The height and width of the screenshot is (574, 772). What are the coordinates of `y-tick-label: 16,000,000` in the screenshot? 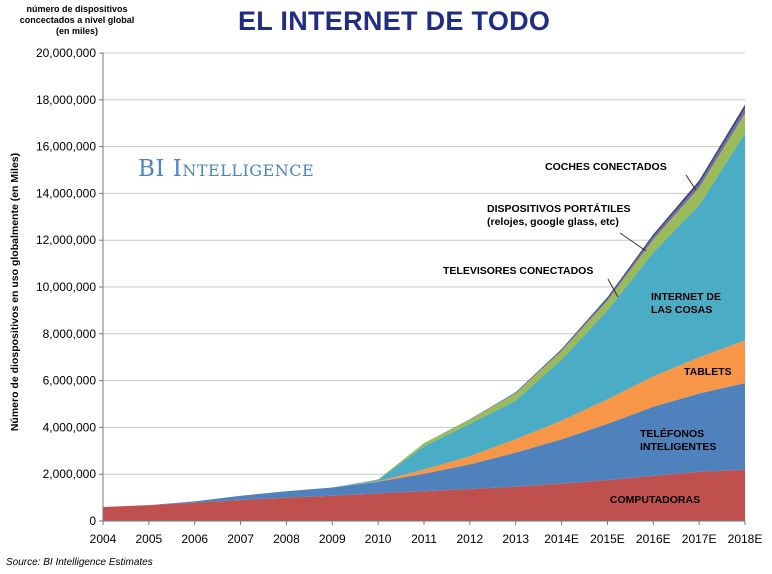 It's located at (66, 147).